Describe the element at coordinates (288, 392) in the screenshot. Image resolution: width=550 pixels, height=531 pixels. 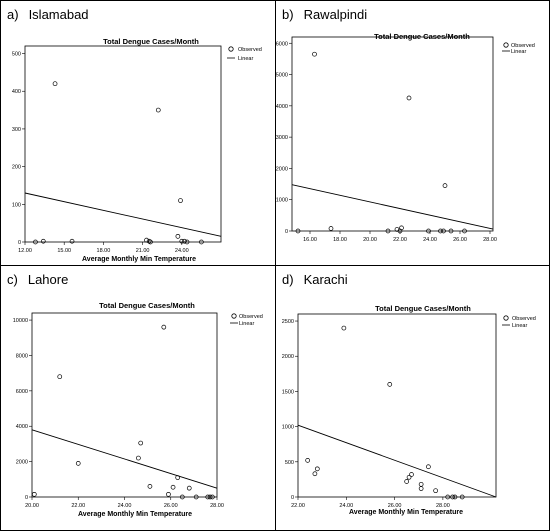
I see `y-tick-label: 1500` at that location.